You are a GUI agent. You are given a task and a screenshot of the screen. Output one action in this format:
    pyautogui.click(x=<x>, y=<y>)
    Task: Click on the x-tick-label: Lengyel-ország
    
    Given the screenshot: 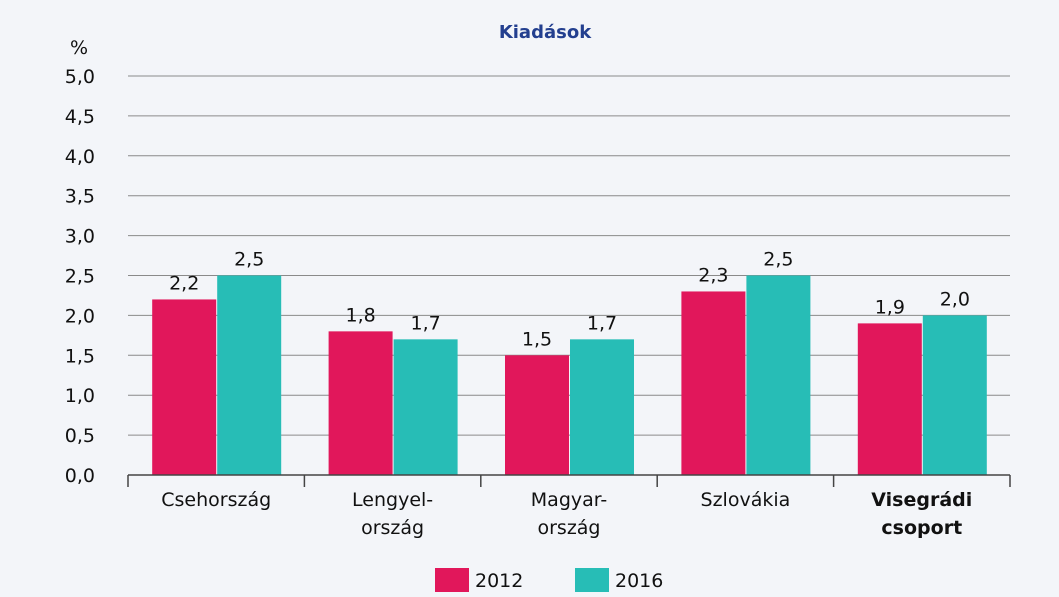 What is the action you would take?
    pyautogui.click(x=392, y=514)
    